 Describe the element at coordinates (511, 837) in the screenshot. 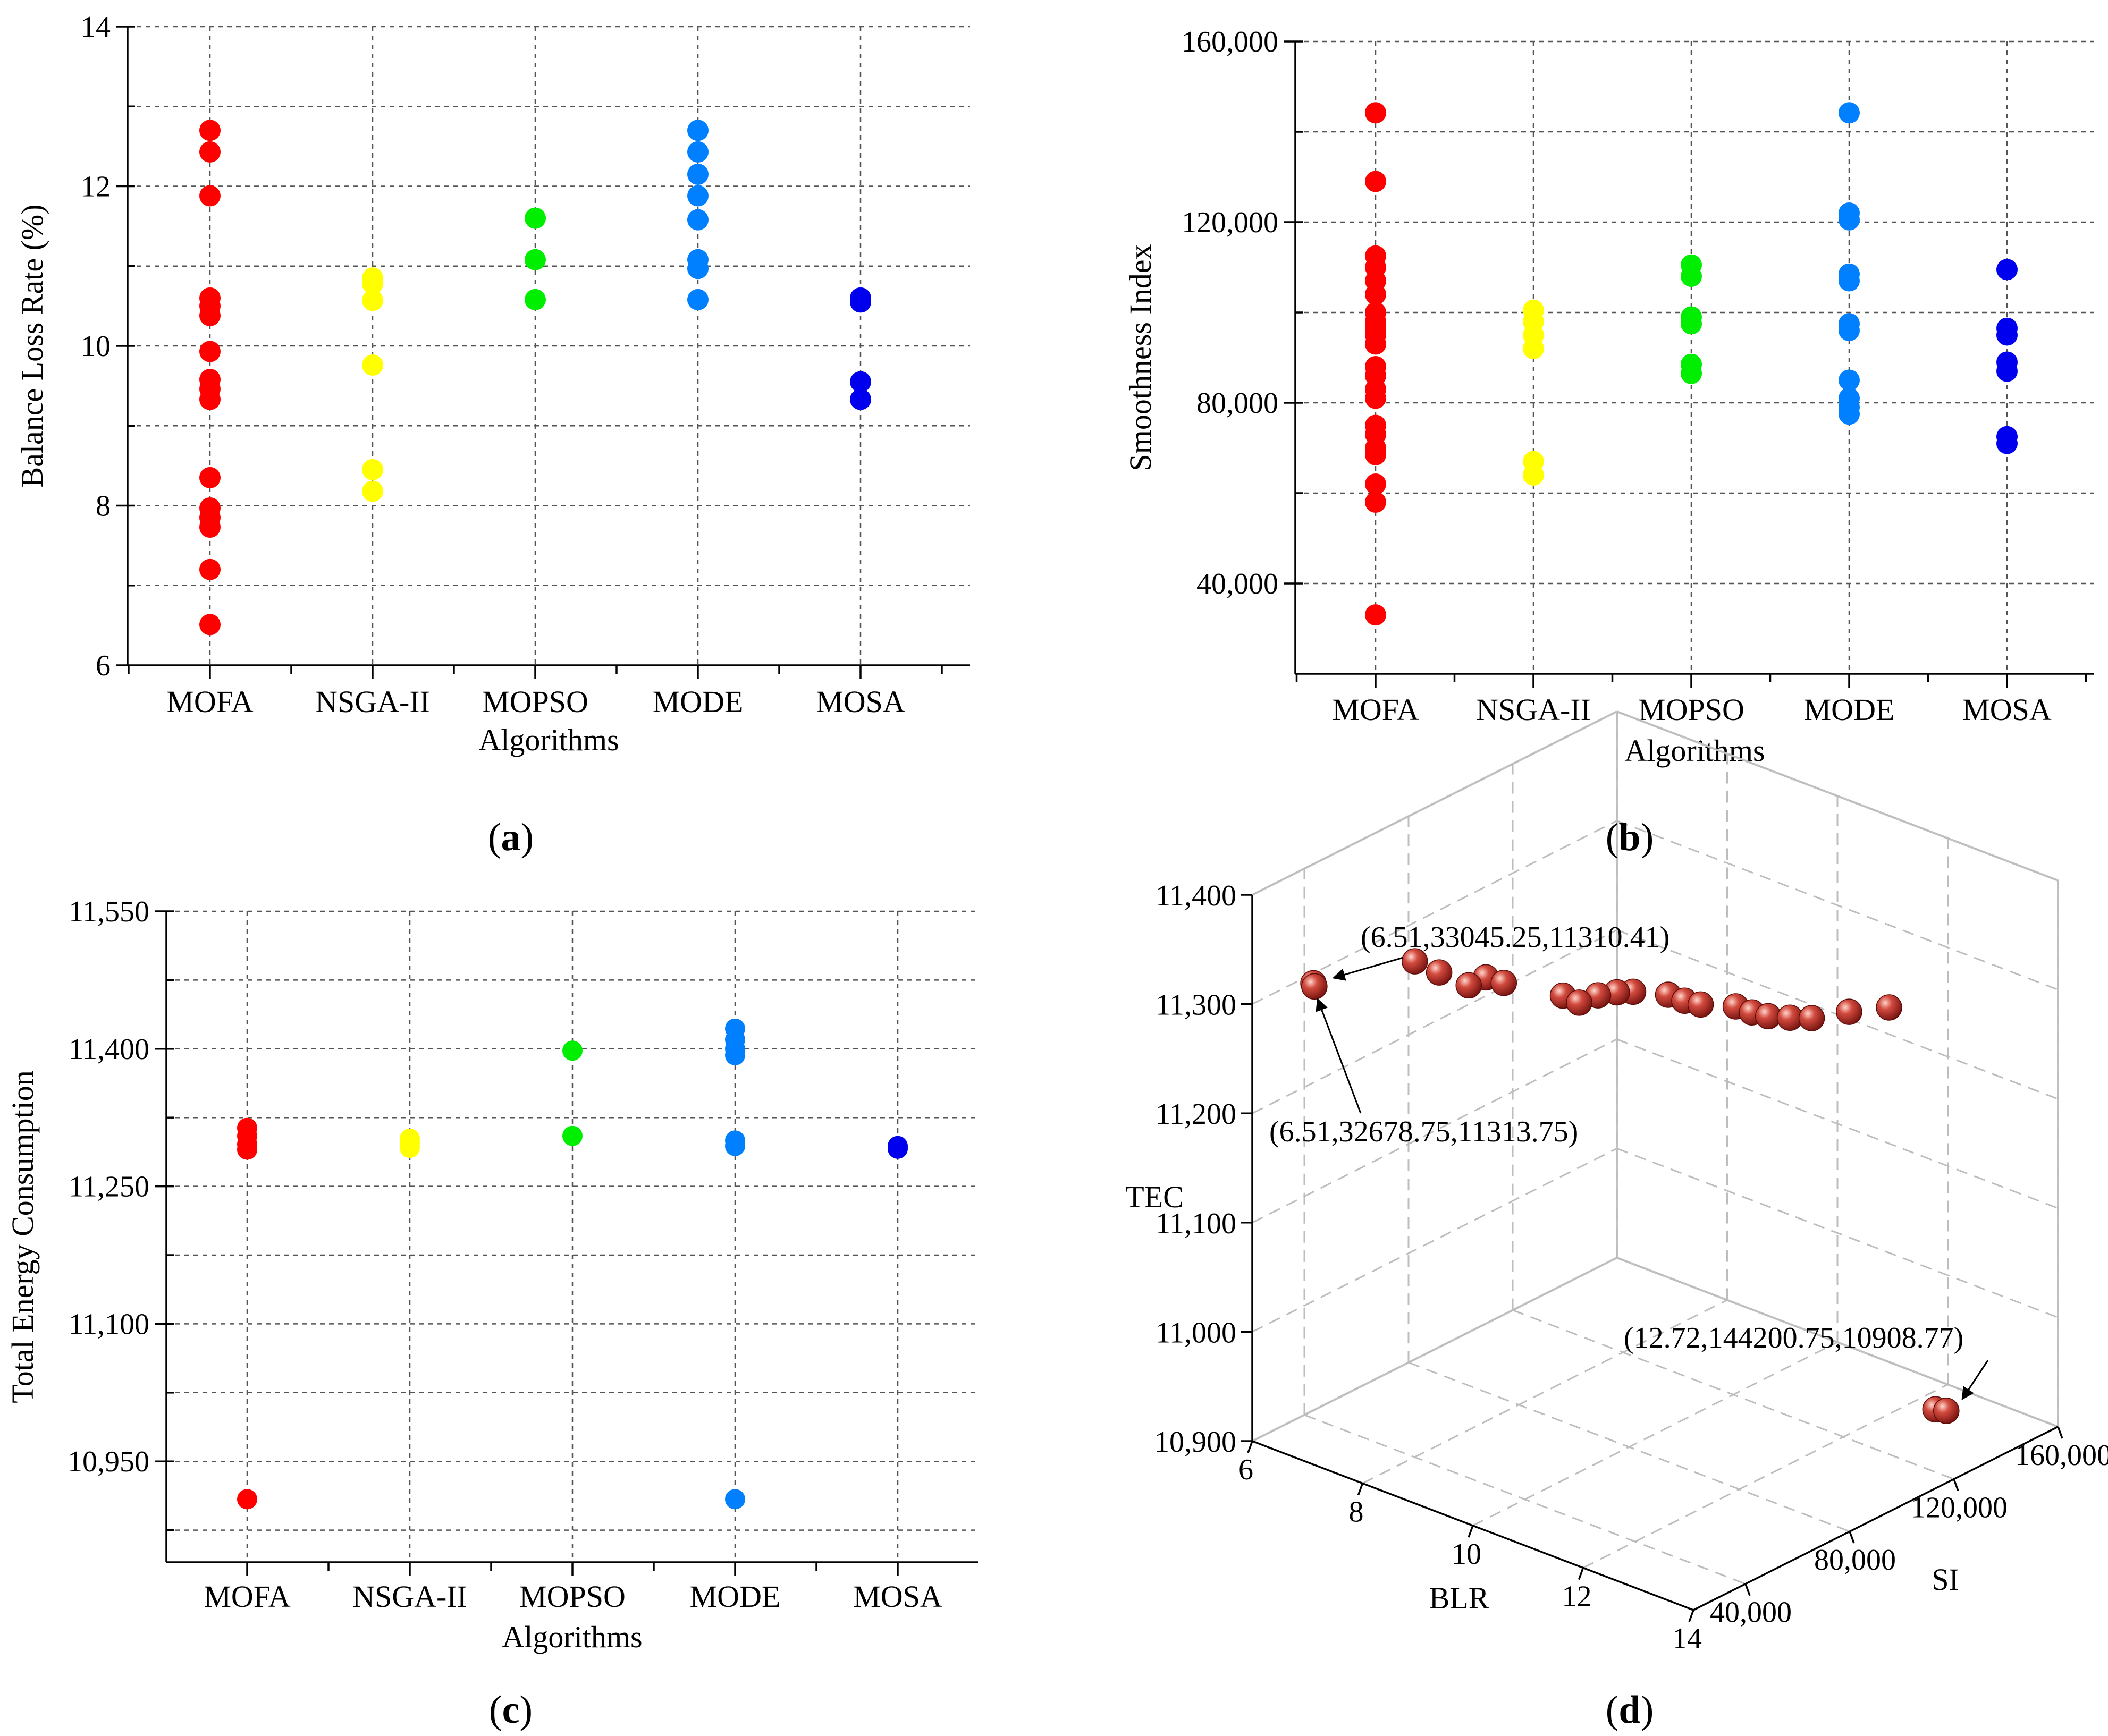

I see `panel-label-a: (a)` at that location.